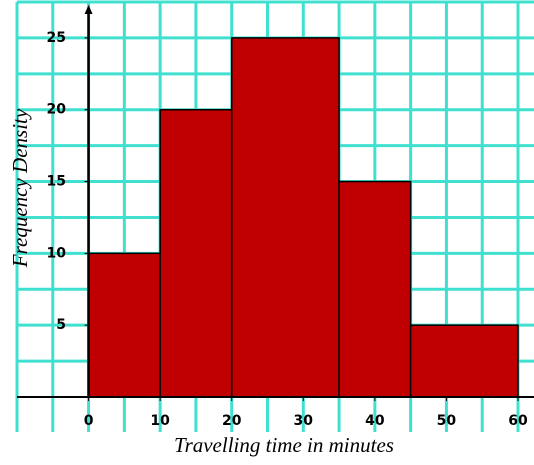  What do you see at coordinates (304, 421) in the screenshot?
I see `x-tick-label: 30` at bounding box center [304, 421].